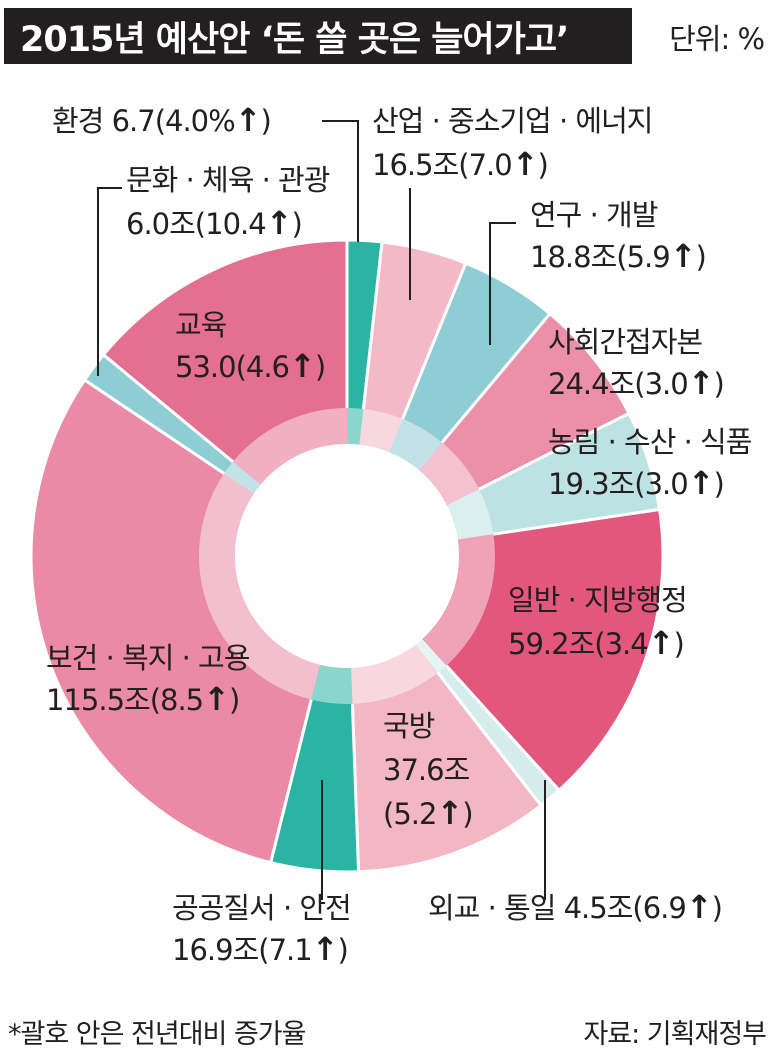 The height and width of the screenshot is (1056, 778). What do you see at coordinates (636, 363) in the screenshot?
I see `label-infrastructure: 사회간접자본 24.4조(3.0↑)` at bounding box center [636, 363].